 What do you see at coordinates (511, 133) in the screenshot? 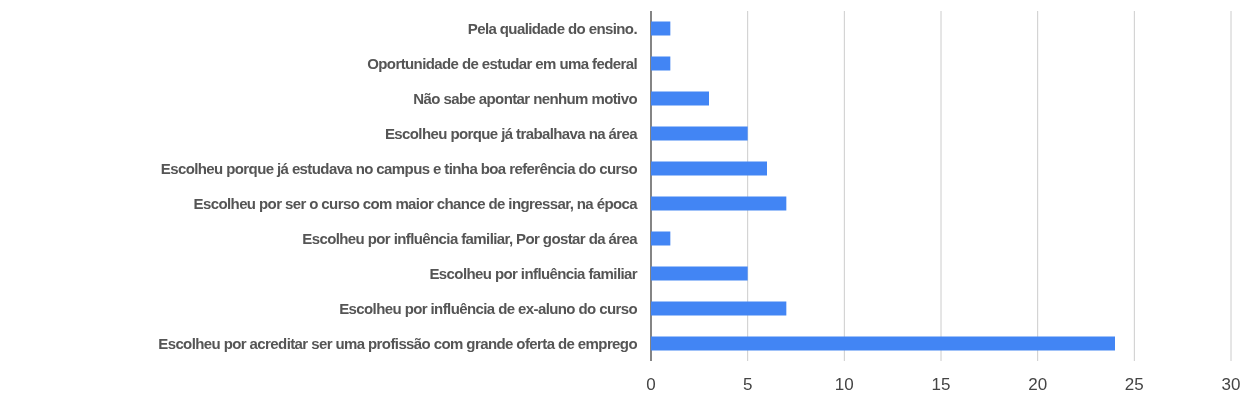
I see `y-tick-label: Escolheu porque já trabalhava na área` at bounding box center [511, 133].